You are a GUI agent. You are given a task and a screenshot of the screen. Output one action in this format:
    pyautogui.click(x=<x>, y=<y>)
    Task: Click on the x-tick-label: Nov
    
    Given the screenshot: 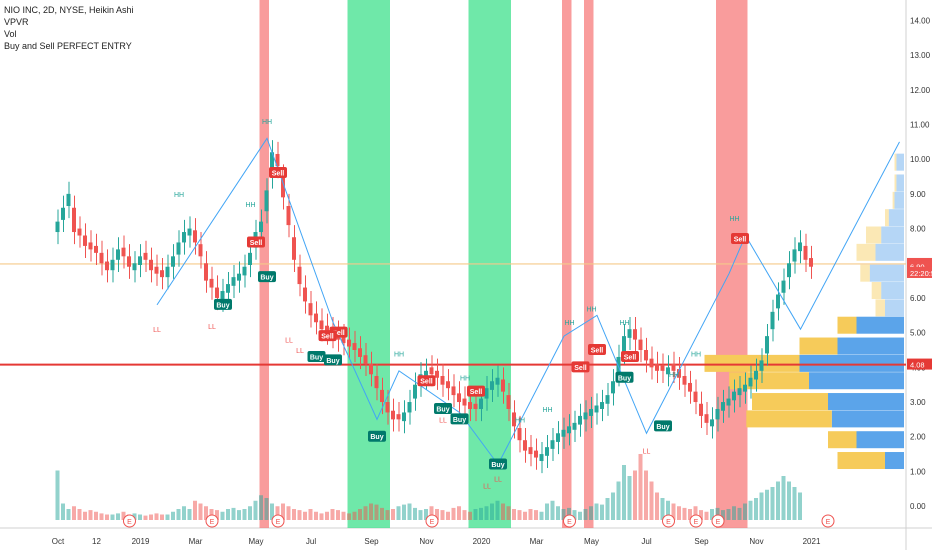 What is the action you would take?
    pyautogui.click(x=426, y=541)
    